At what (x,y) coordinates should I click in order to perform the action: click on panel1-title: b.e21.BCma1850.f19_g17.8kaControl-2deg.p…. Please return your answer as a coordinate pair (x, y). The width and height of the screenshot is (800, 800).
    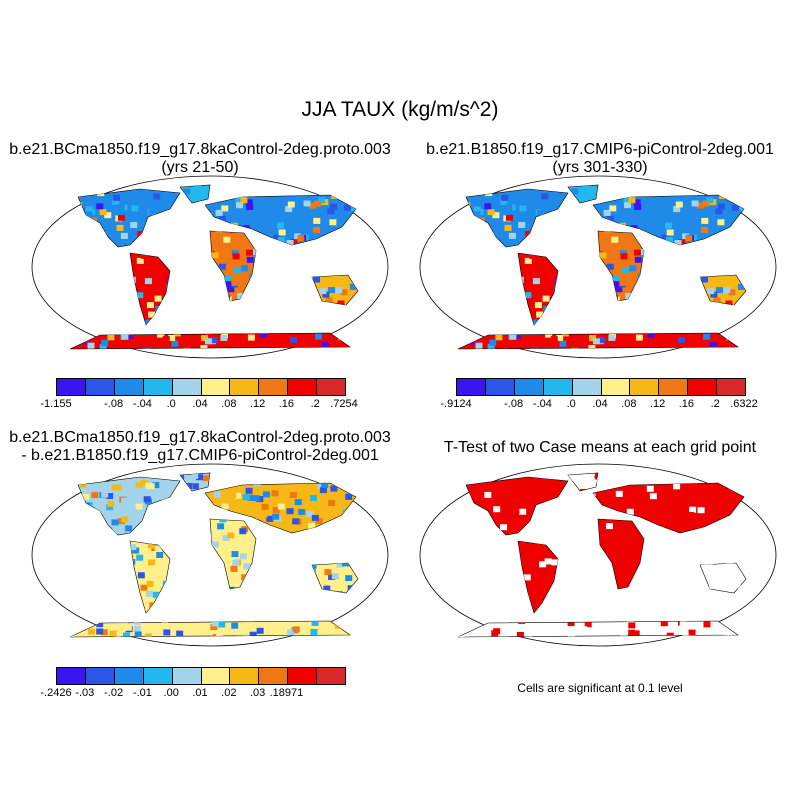
    Looking at the image, I should click on (200, 149).